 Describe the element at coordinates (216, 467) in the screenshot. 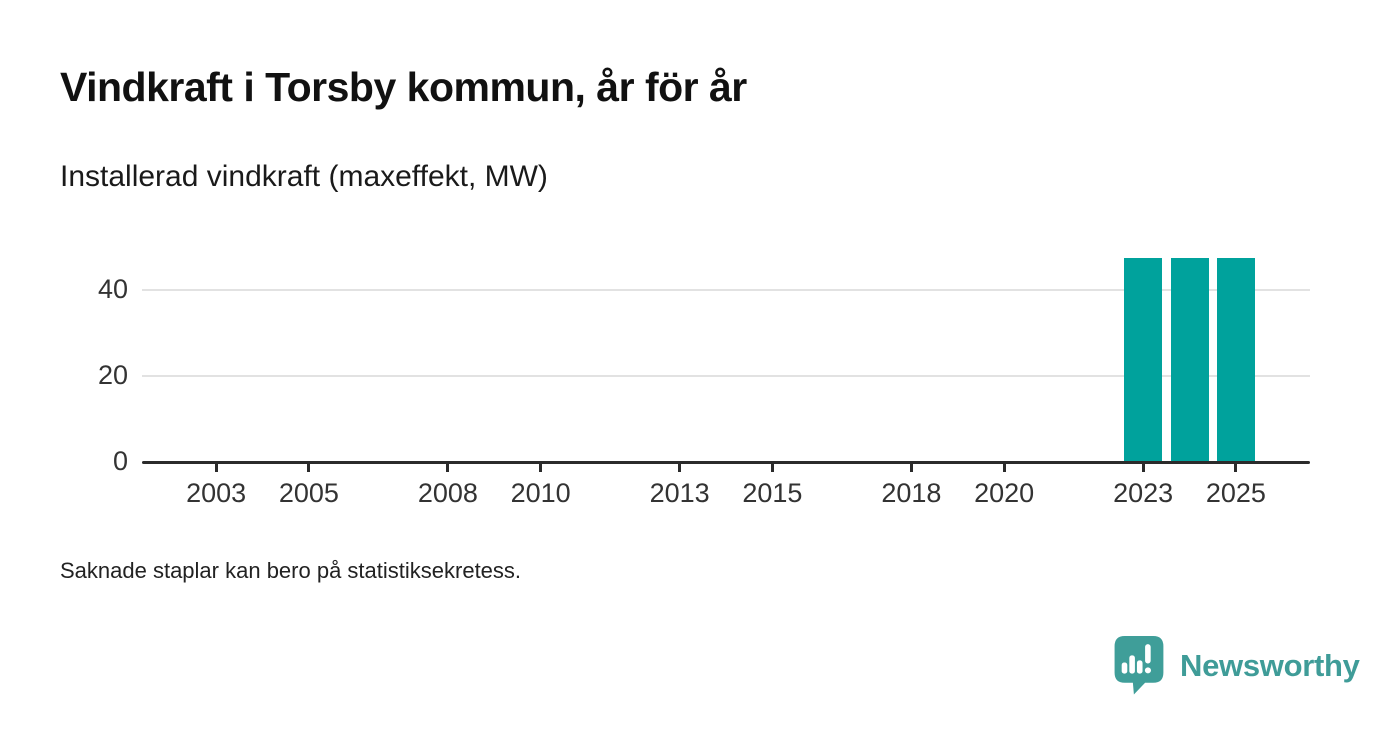

I see `x-tick-2003` at that location.